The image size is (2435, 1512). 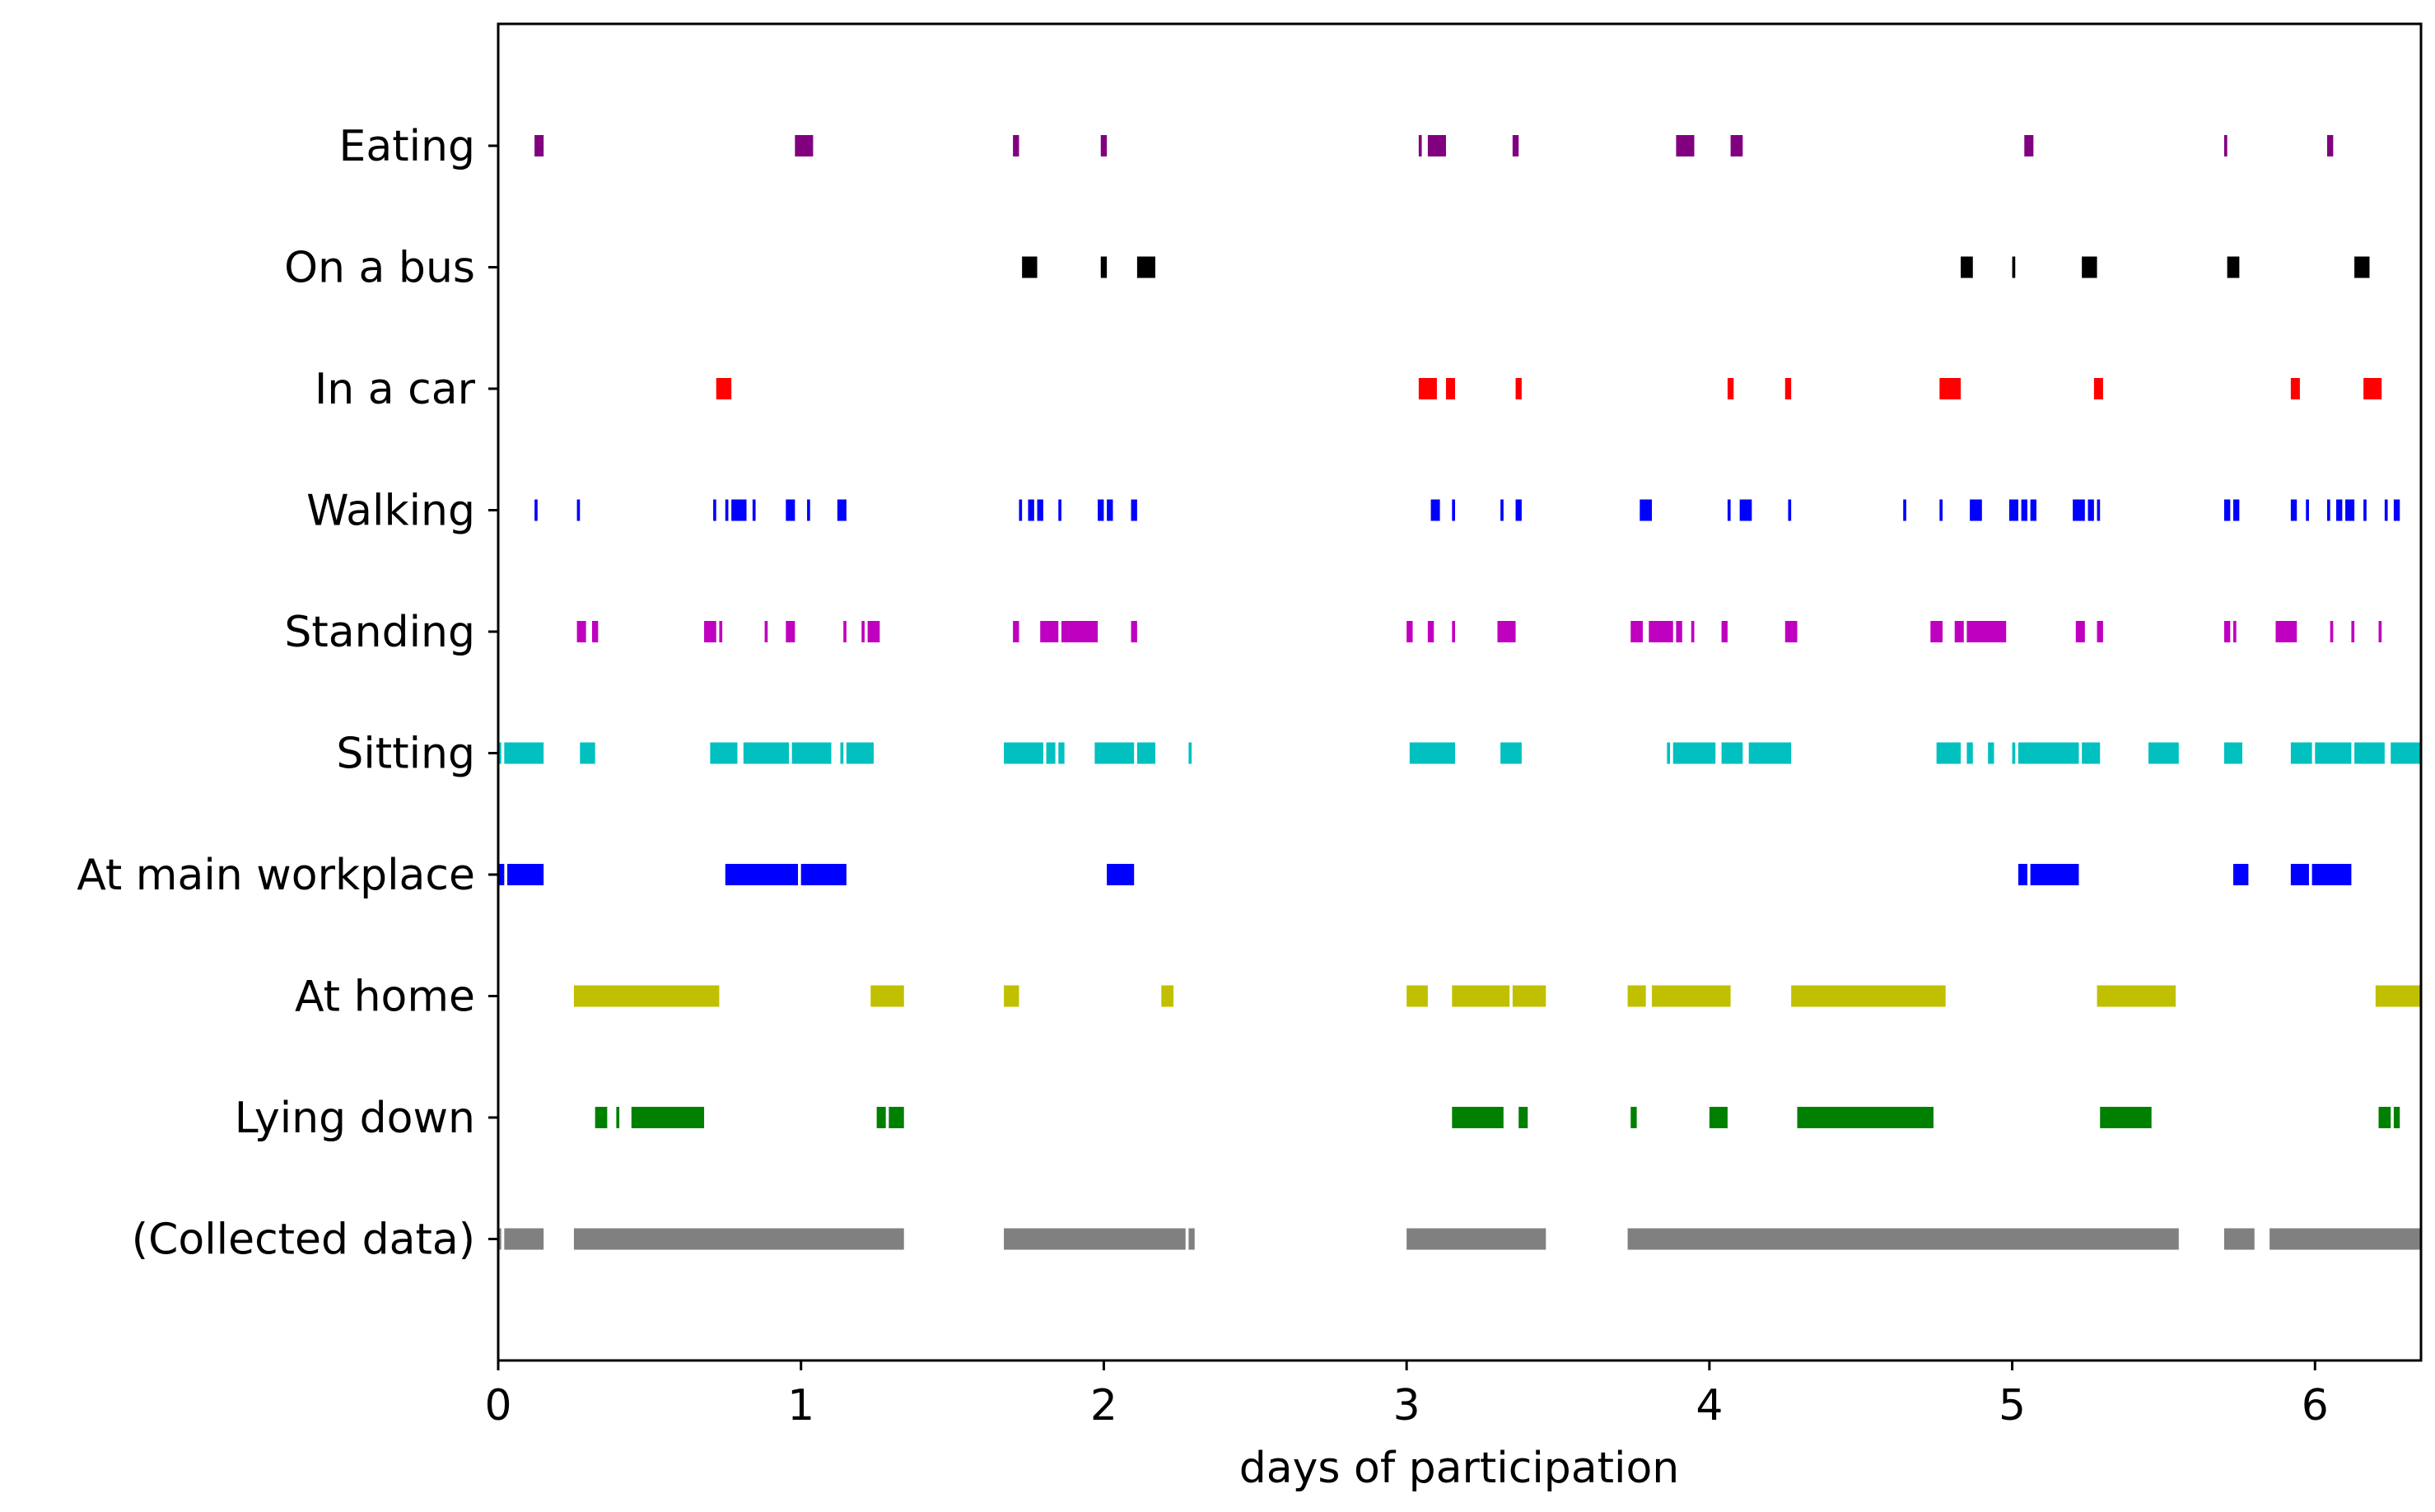 I want to click on series-eating, so click(x=1434, y=145).